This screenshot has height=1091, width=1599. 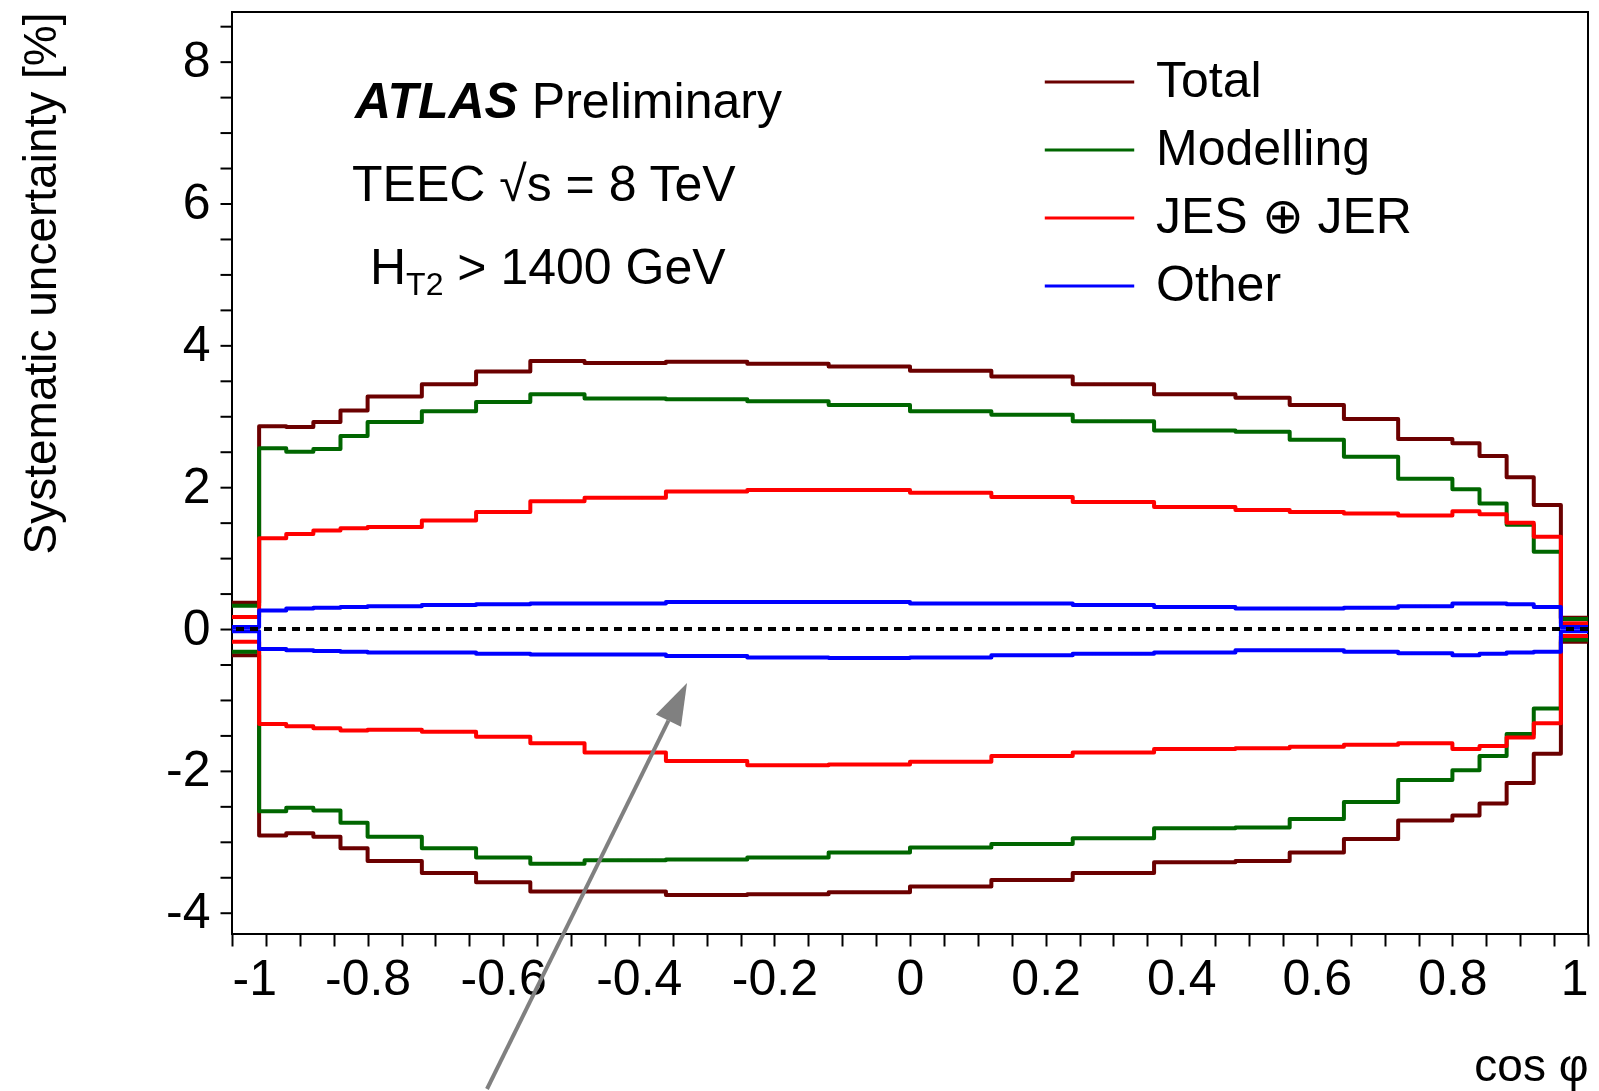 I want to click on x-tick-label: -0.4, so click(x=639, y=977).